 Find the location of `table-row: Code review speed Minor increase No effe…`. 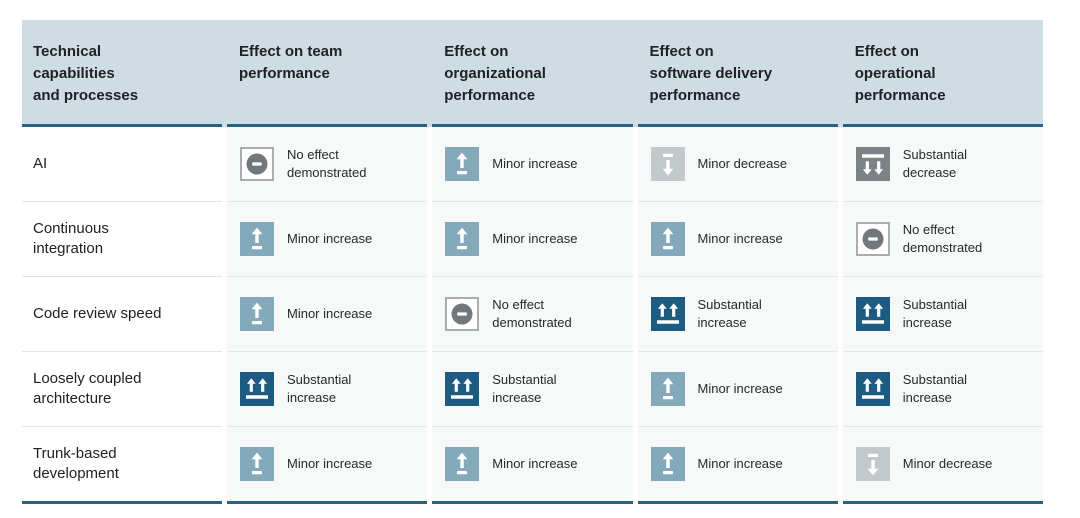

table-row: Code review speed Minor increase No effe… is located at coordinates (532, 314).